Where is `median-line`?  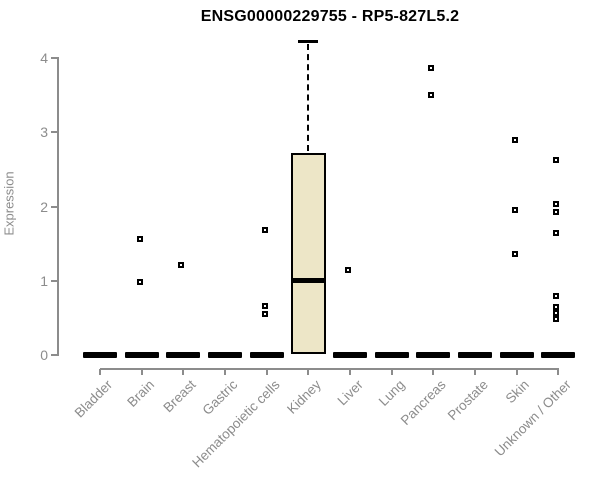
median-line is located at coordinates (308, 281).